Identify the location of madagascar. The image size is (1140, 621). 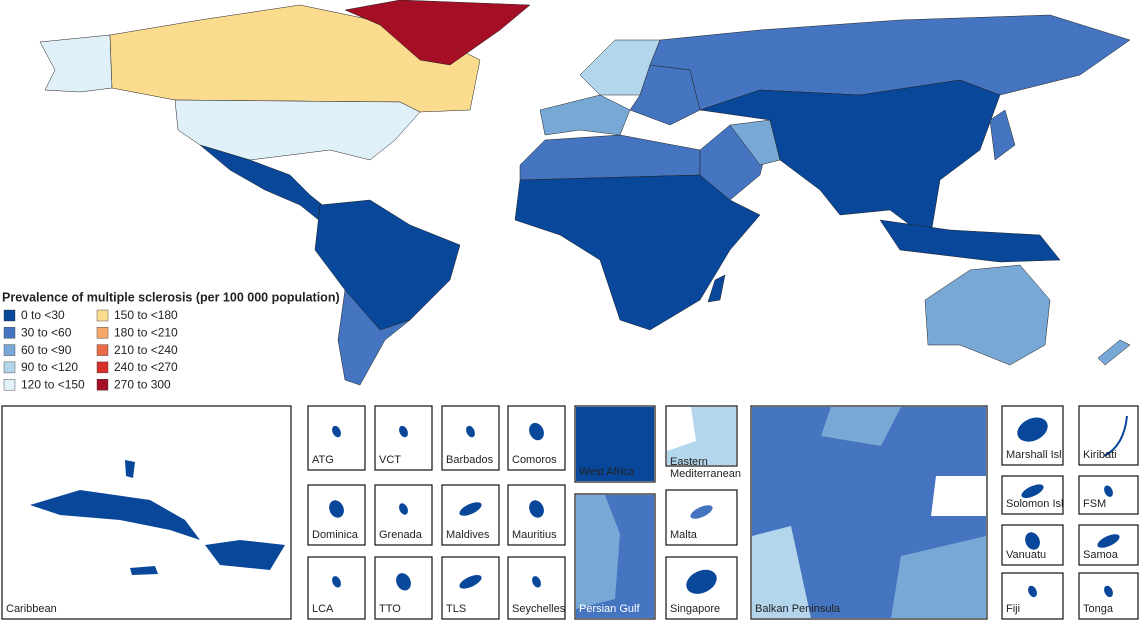
(716, 288).